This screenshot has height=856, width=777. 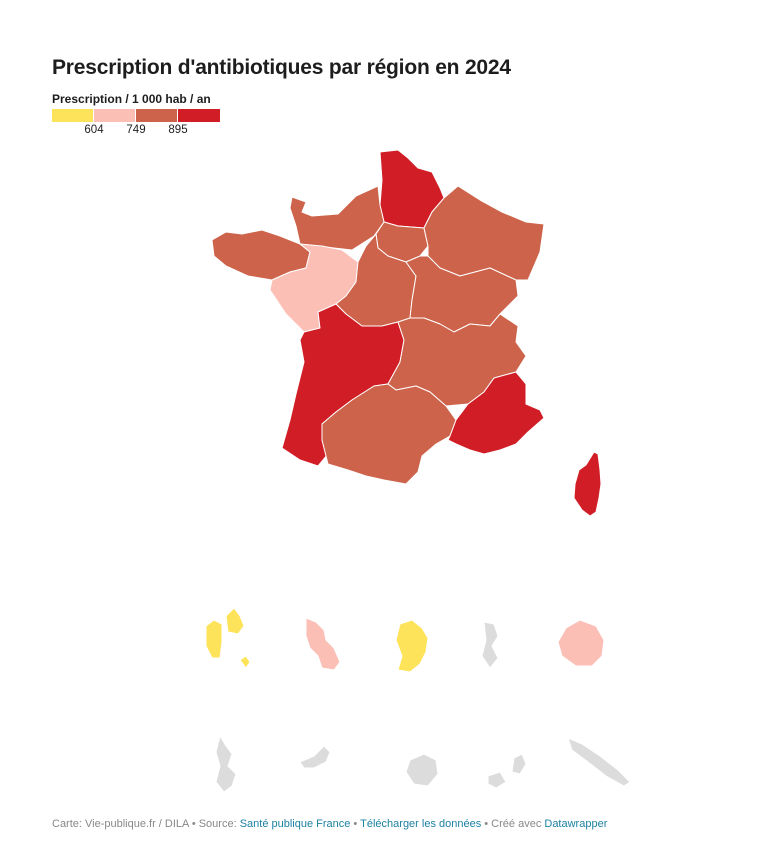 What do you see at coordinates (490, 645) in the screenshot?
I see `region-mayotte` at bounding box center [490, 645].